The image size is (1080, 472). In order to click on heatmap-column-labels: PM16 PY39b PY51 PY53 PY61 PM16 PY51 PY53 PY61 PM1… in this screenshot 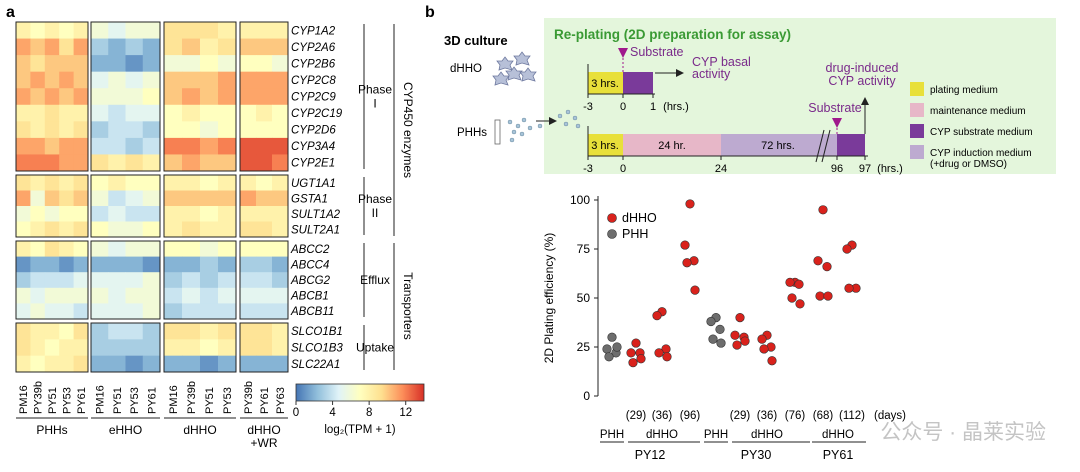, I will do `click(152, 397)`.